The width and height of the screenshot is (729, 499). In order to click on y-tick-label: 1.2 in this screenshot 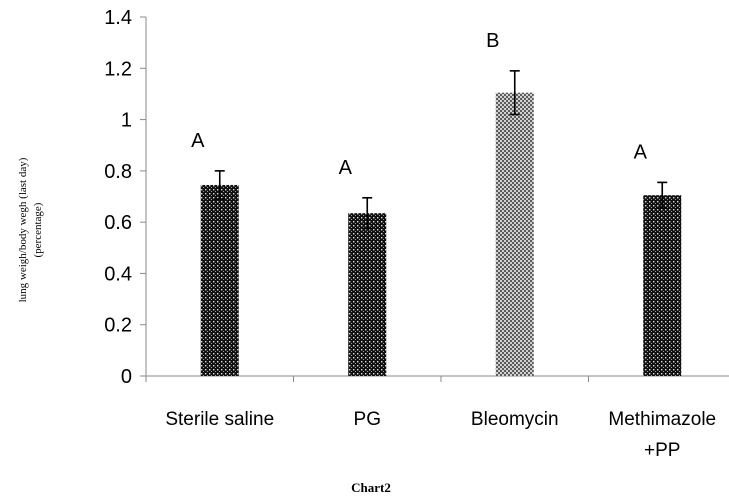, I will do `click(118, 69)`.